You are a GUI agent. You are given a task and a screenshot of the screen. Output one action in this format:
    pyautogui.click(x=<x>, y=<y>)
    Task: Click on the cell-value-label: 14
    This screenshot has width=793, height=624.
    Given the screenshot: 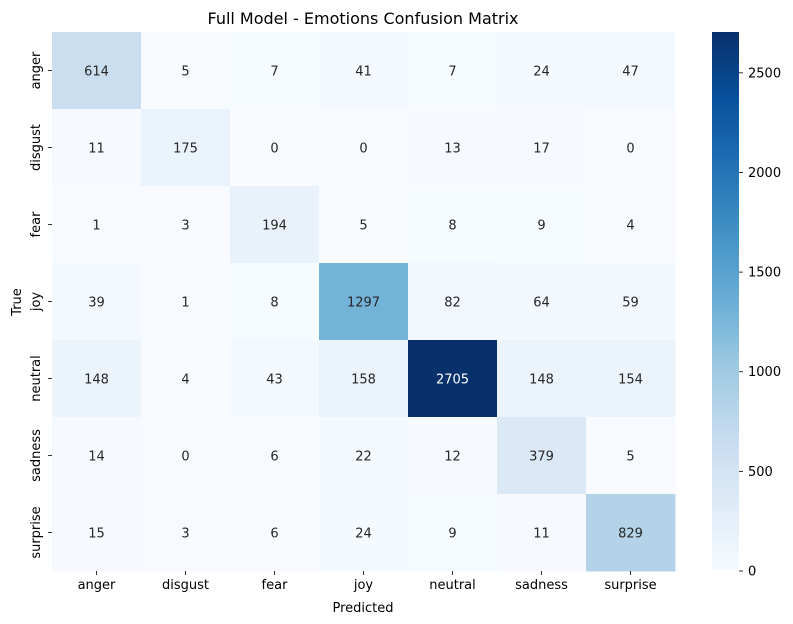 What is the action you would take?
    pyautogui.click(x=96, y=457)
    